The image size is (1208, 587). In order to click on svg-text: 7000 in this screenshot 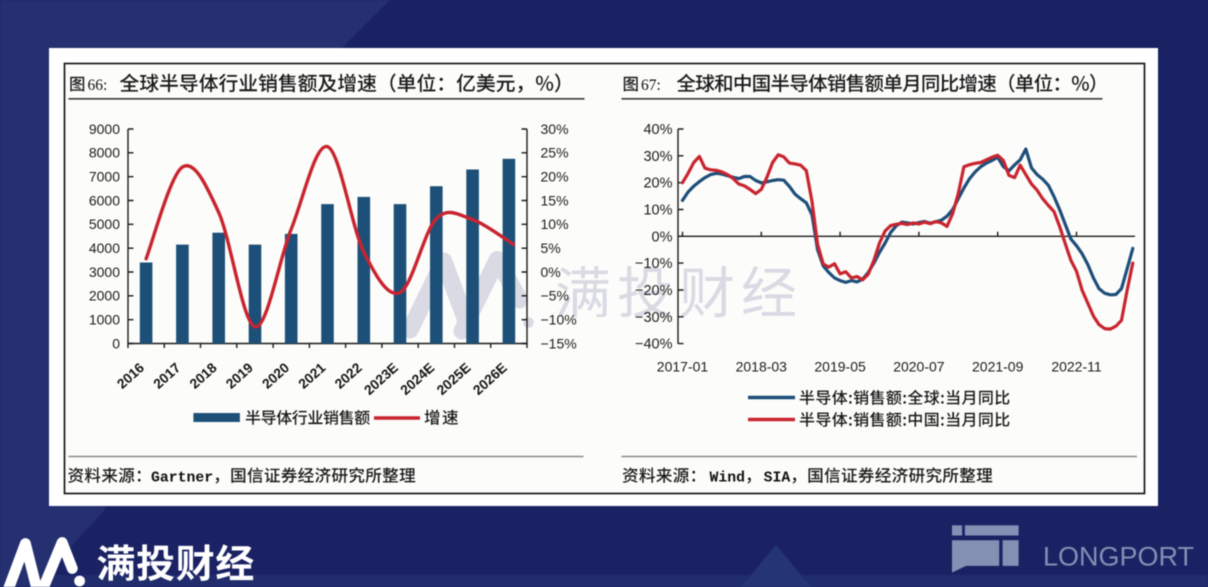, I will do `click(104, 177)`.